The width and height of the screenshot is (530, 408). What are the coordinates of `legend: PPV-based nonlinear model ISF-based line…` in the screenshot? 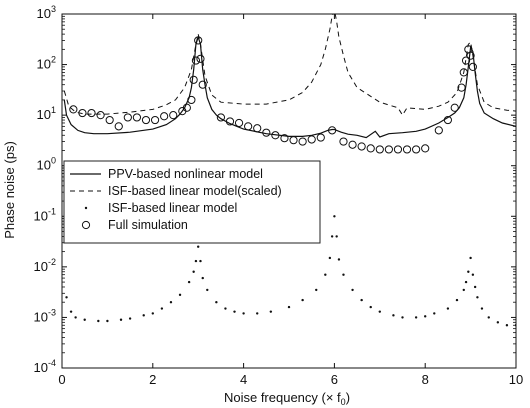 It's located at (192, 202).